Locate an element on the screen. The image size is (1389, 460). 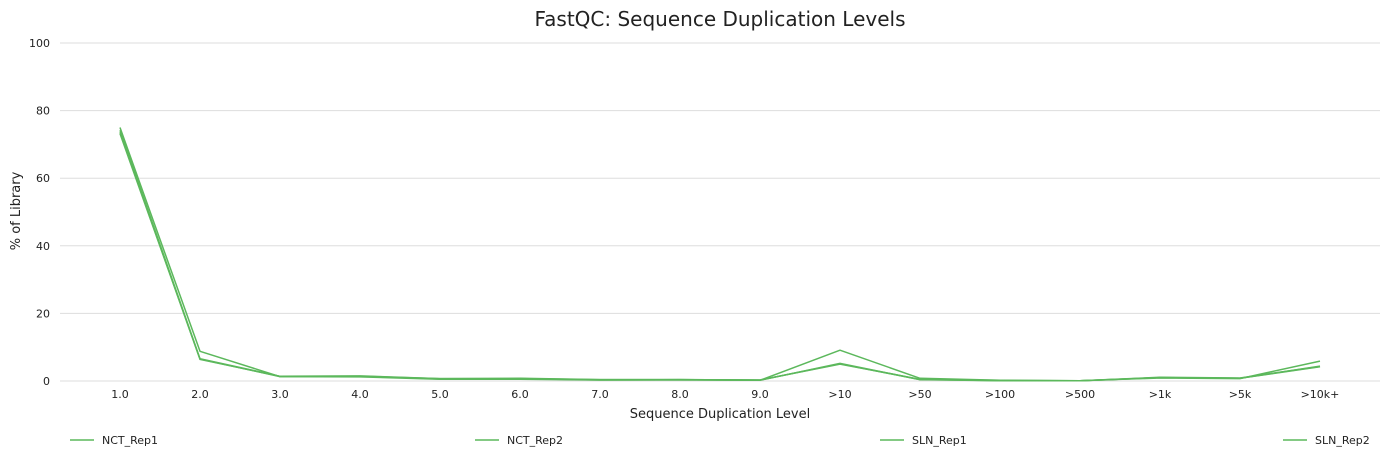
x-tick-label: 4.0 is located at coordinates (360, 394).